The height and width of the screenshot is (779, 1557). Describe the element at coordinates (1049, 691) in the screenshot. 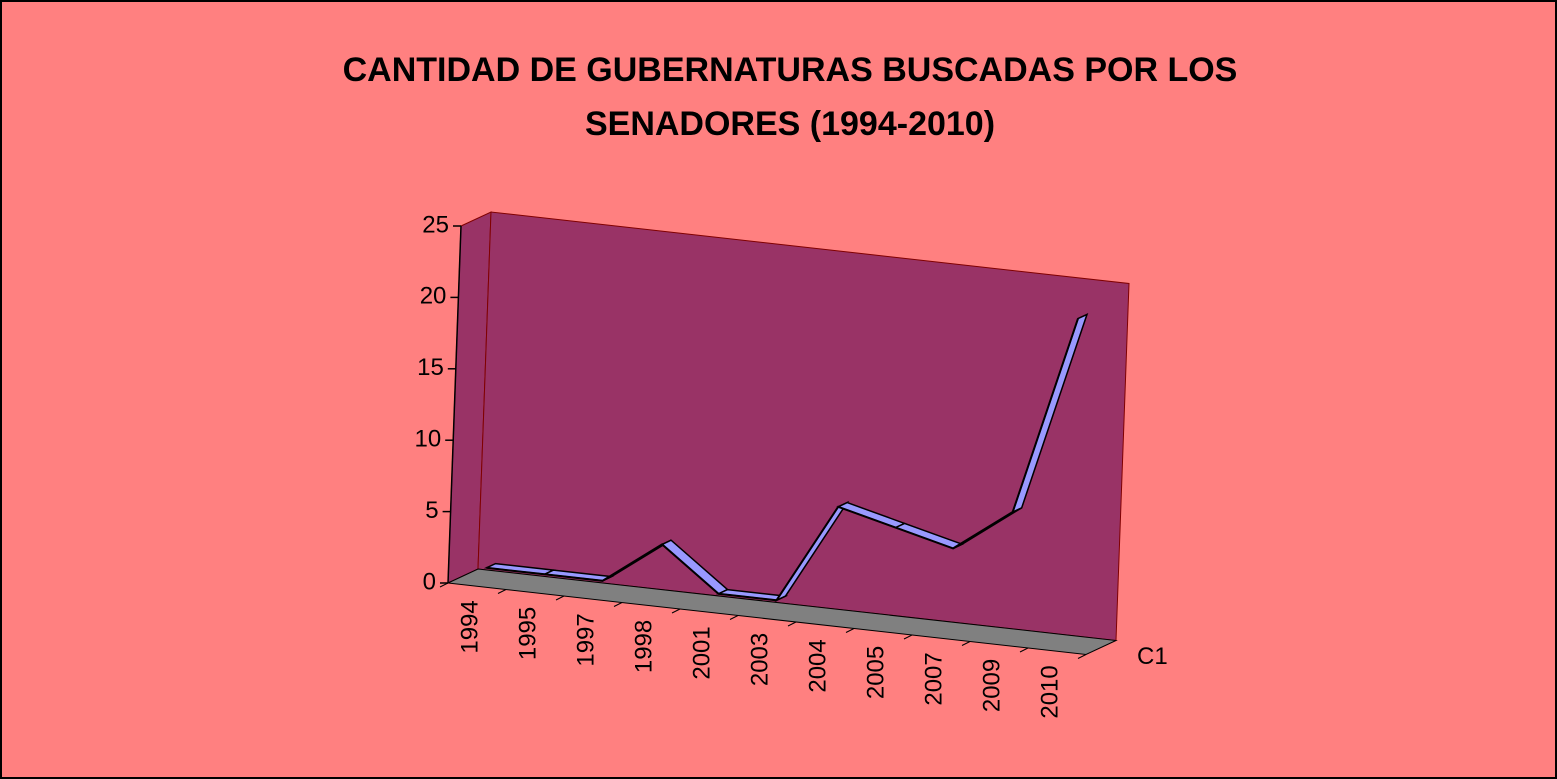

I see `x-tick-label: 2010` at that location.